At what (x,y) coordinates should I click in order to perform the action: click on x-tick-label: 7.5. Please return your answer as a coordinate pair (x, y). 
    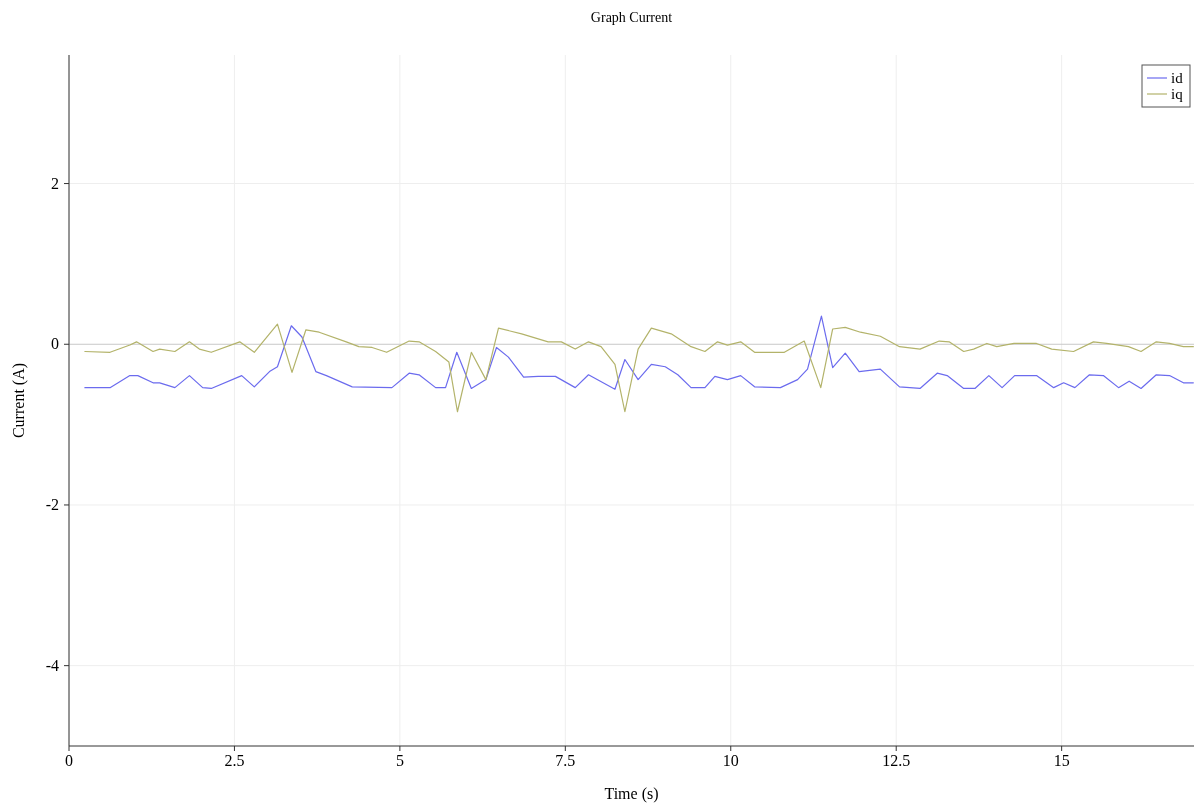
    Looking at the image, I should click on (565, 760).